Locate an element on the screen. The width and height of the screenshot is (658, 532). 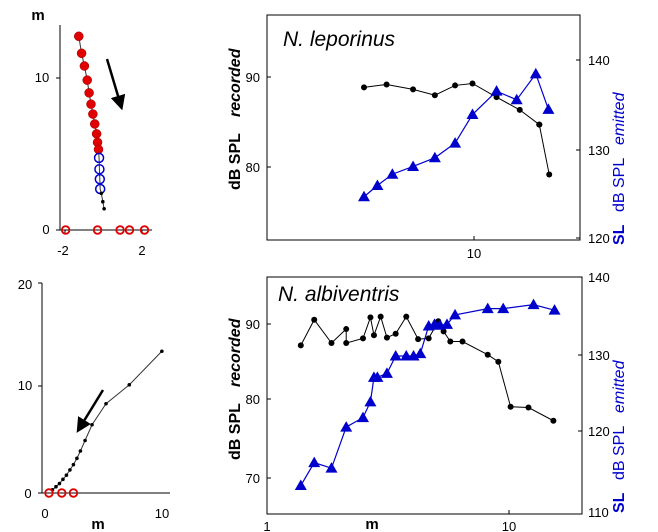
p2-xtick-label-10: 10 is located at coordinates (474, 253).